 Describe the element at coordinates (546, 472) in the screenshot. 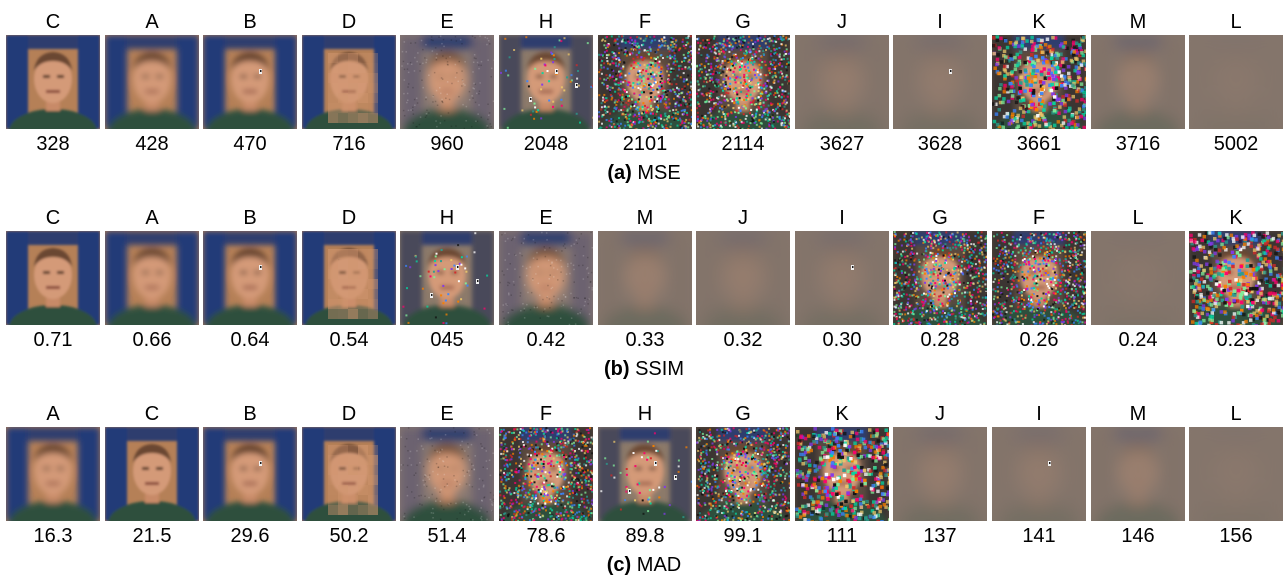

I see `image-cell: F 78.6` at that location.